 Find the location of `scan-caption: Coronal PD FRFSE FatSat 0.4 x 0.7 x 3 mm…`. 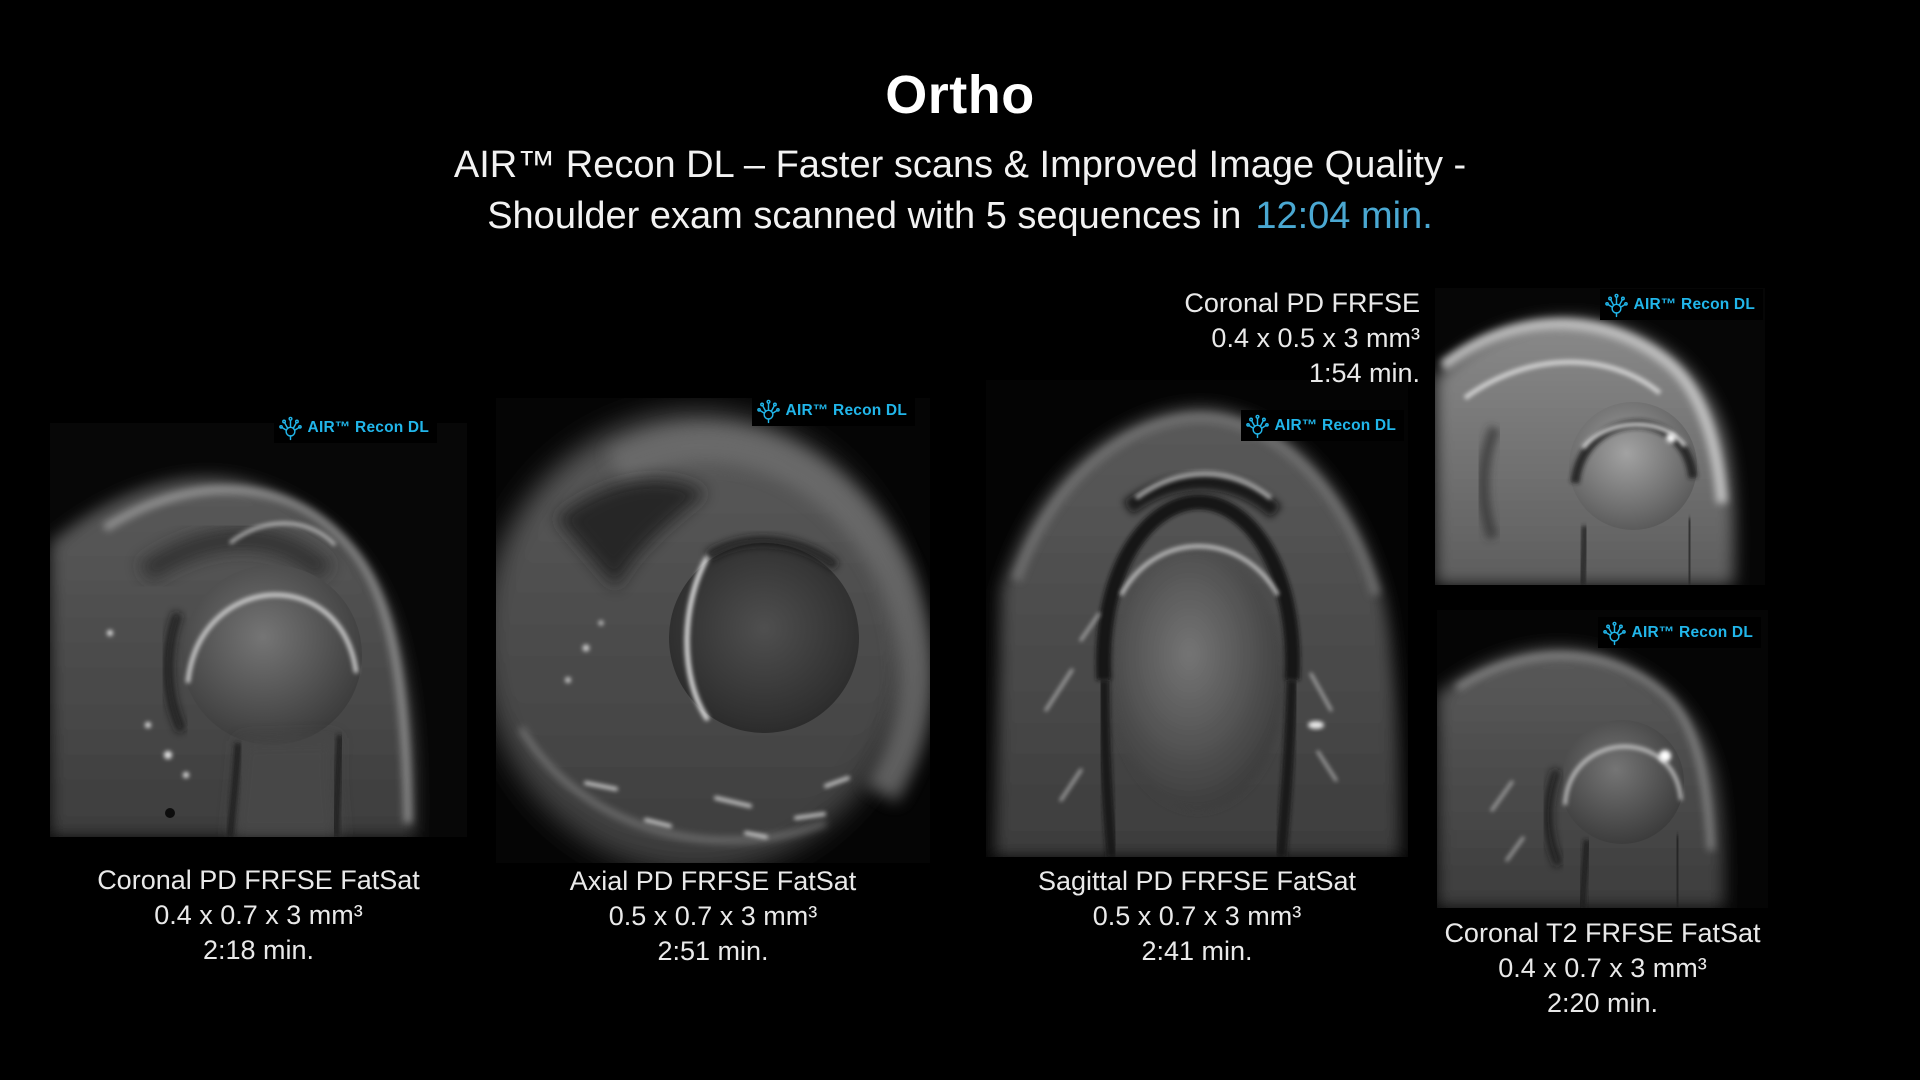

scan-caption: Coronal PD FRFSE FatSat 0.4 x 0.7 x 3 mm… is located at coordinates (258, 915).